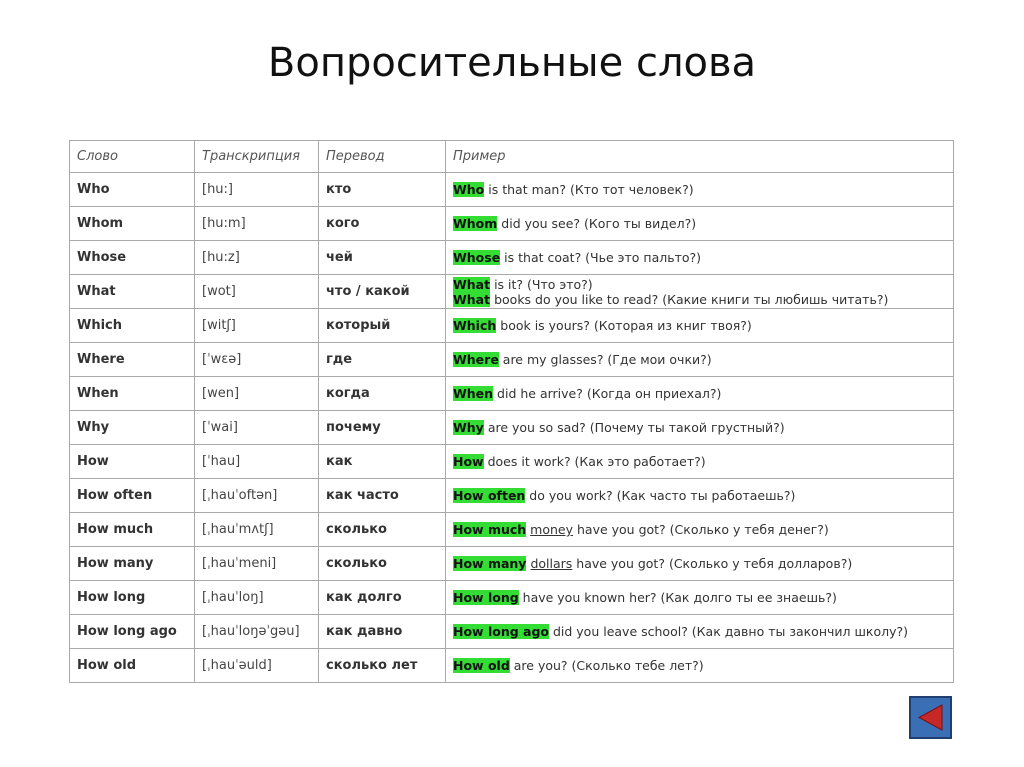 This screenshot has width=1024, height=767. I want to click on cell-transcription: [ˌhauˈoftən], so click(256, 495).